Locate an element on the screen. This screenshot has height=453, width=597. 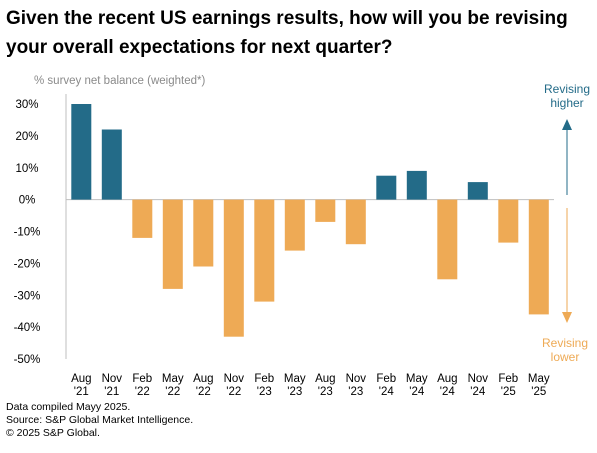
x-tick-label: Aug '24 is located at coordinates (447, 385).